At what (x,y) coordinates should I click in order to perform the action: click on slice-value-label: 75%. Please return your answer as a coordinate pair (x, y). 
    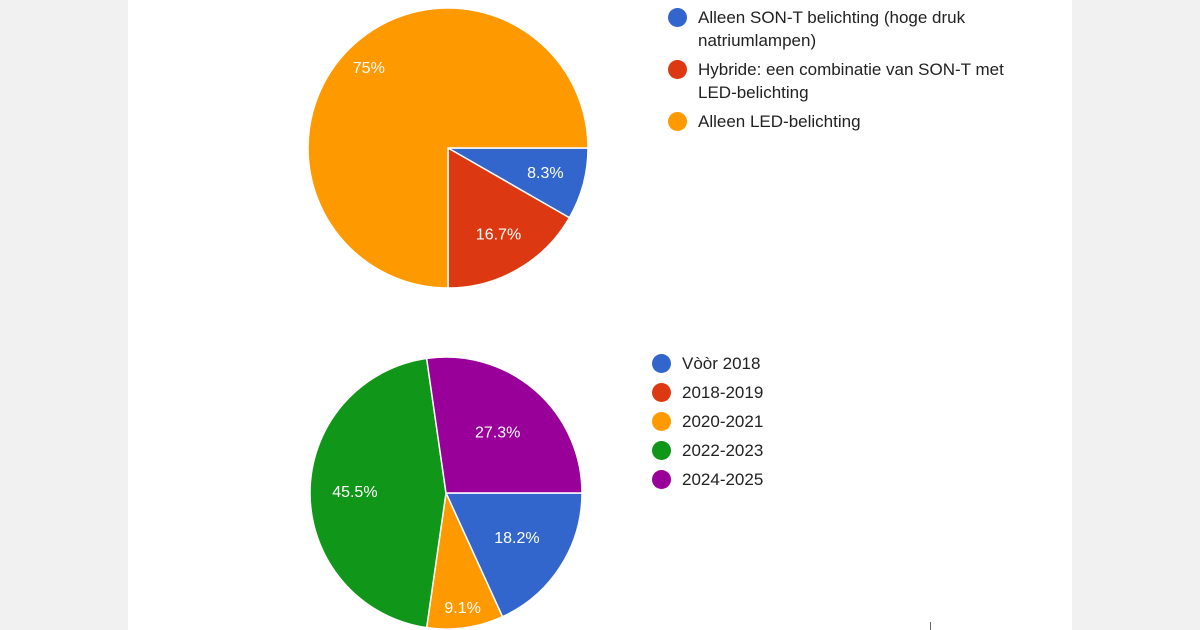
    Looking at the image, I should click on (369, 68).